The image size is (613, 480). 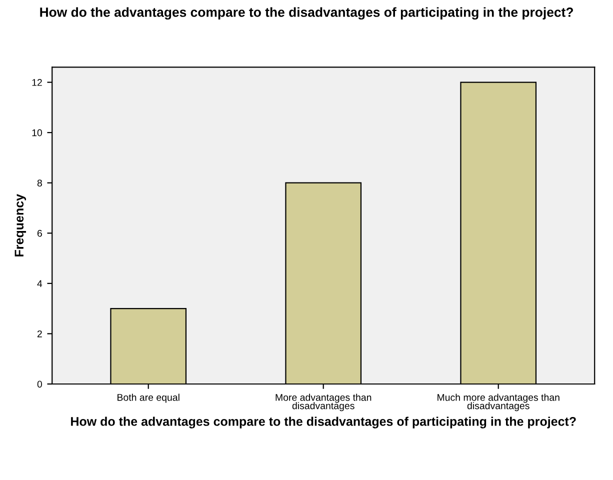 What do you see at coordinates (499, 403) in the screenshot?
I see `x-tick-label: Much more advantages than disadvantages` at bounding box center [499, 403].